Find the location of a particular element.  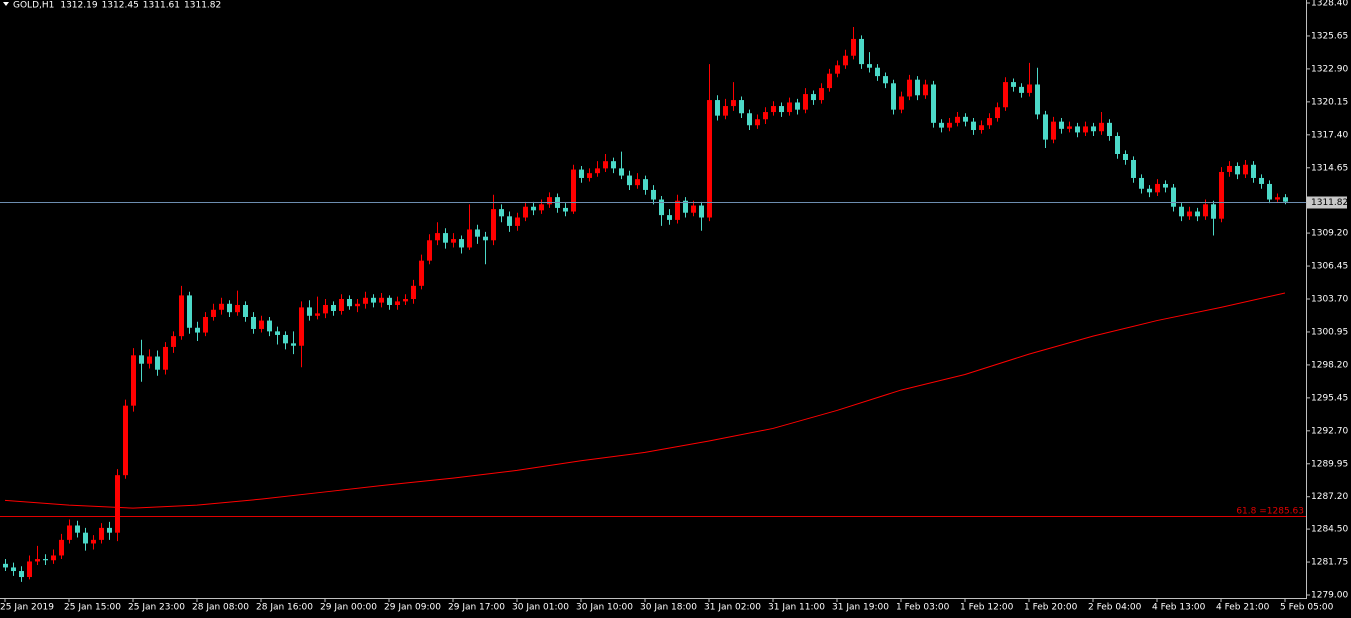

y-tick-label: 1314.65 is located at coordinates (1329, 168).